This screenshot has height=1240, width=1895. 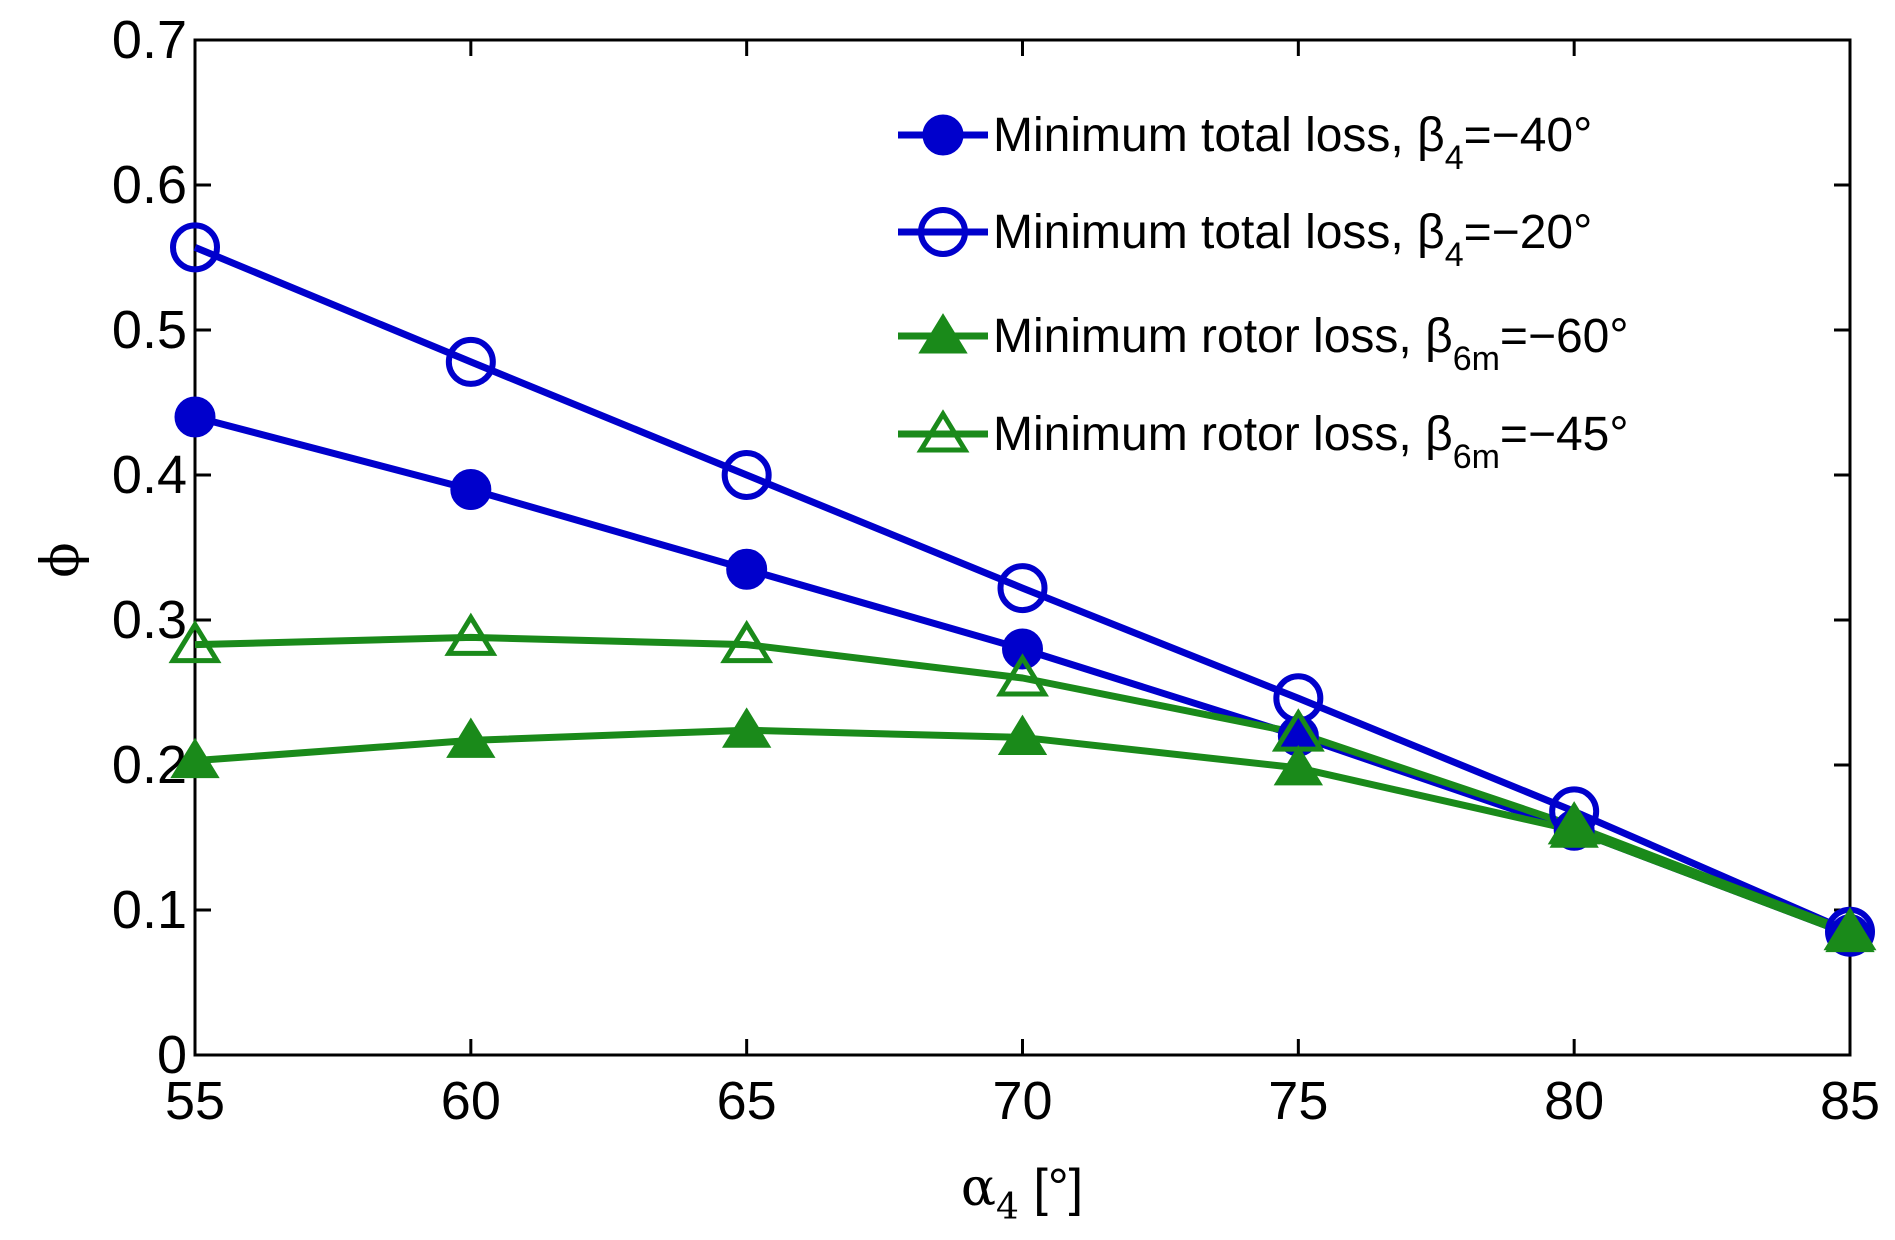 What do you see at coordinates (1564, 434) in the screenshot?
I see `legend-label-tail: =−45°` at bounding box center [1564, 434].